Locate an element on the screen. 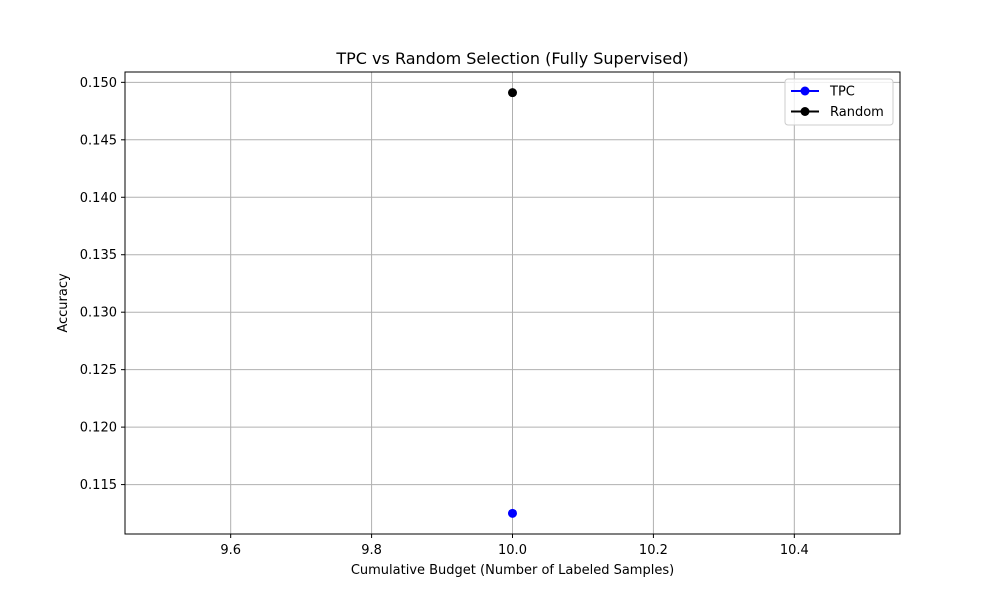 Image resolution: width=1000 pixels, height=600 pixels. y-tick-label: 0.130 is located at coordinates (98, 313).